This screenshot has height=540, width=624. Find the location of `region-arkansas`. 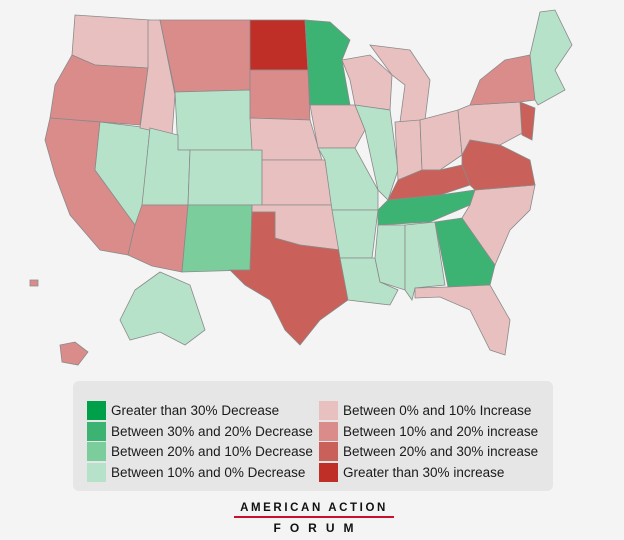

region-arkansas is located at coordinates (355, 234).